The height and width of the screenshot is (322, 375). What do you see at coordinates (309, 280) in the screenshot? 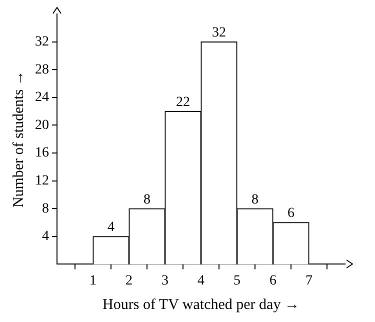
I see `x-tick-label: 7` at bounding box center [309, 280].